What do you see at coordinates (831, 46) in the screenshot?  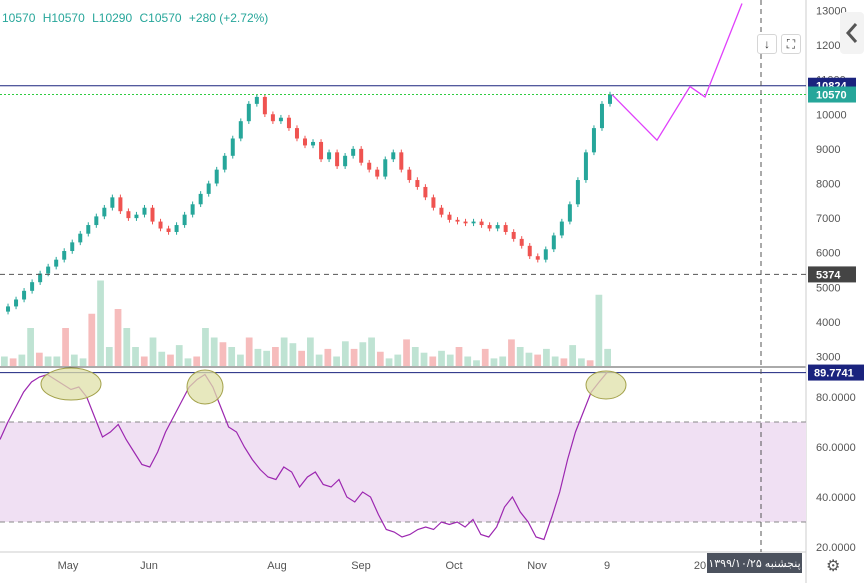 I see `price-tick-label: 12000` at bounding box center [831, 46].